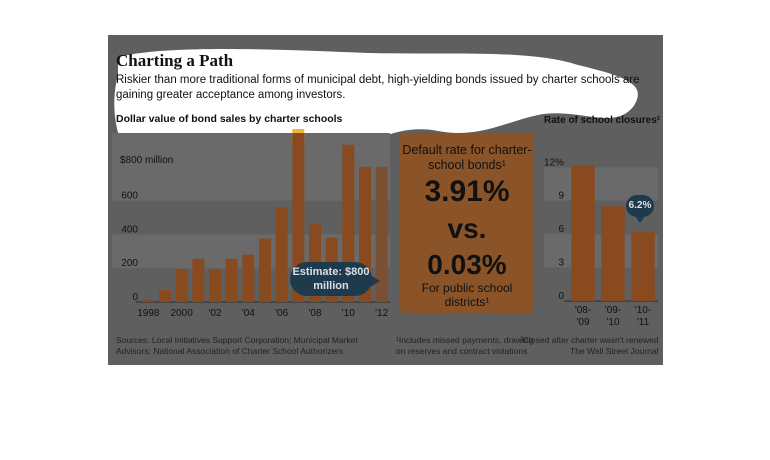 This screenshot has width=770, height=460. I want to click on x-tick-label: '08, so click(314, 313).